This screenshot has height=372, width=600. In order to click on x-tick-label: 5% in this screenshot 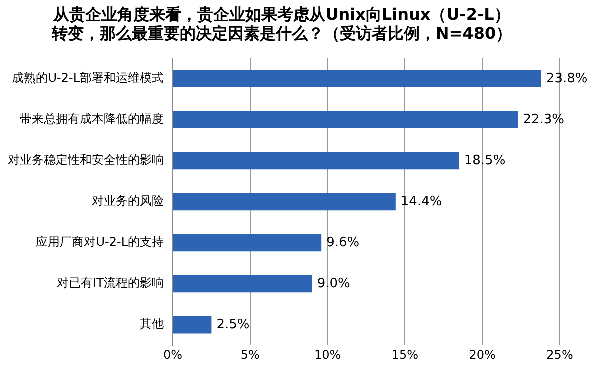, I will do `click(250, 355)`.